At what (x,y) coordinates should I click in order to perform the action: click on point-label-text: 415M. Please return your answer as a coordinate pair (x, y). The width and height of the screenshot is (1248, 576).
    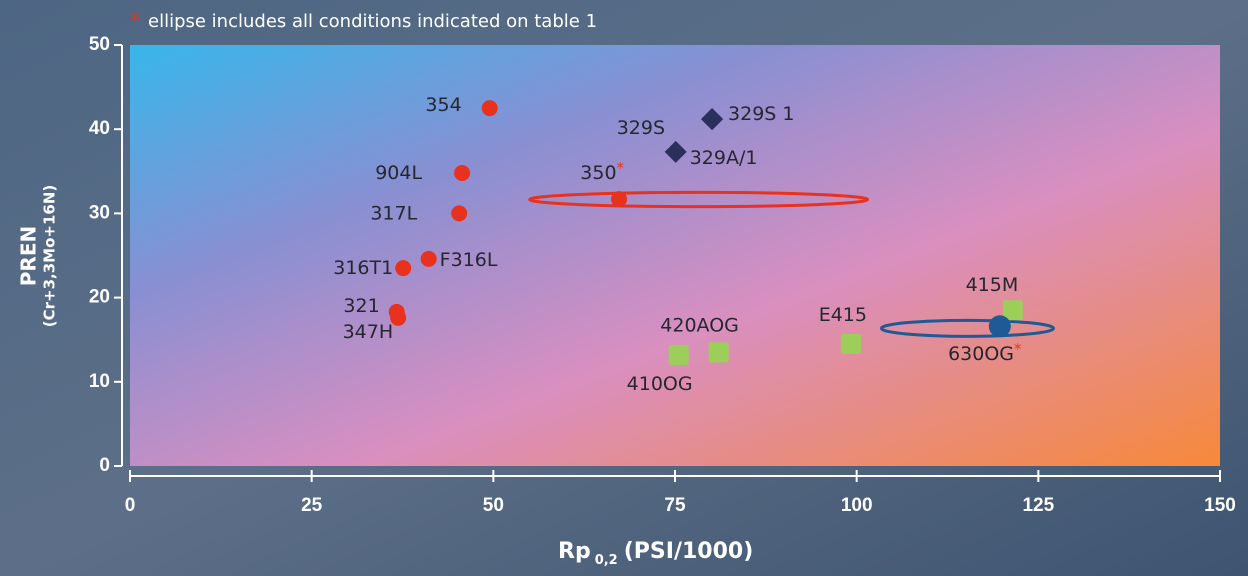
    Looking at the image, I should click on (992, 285).